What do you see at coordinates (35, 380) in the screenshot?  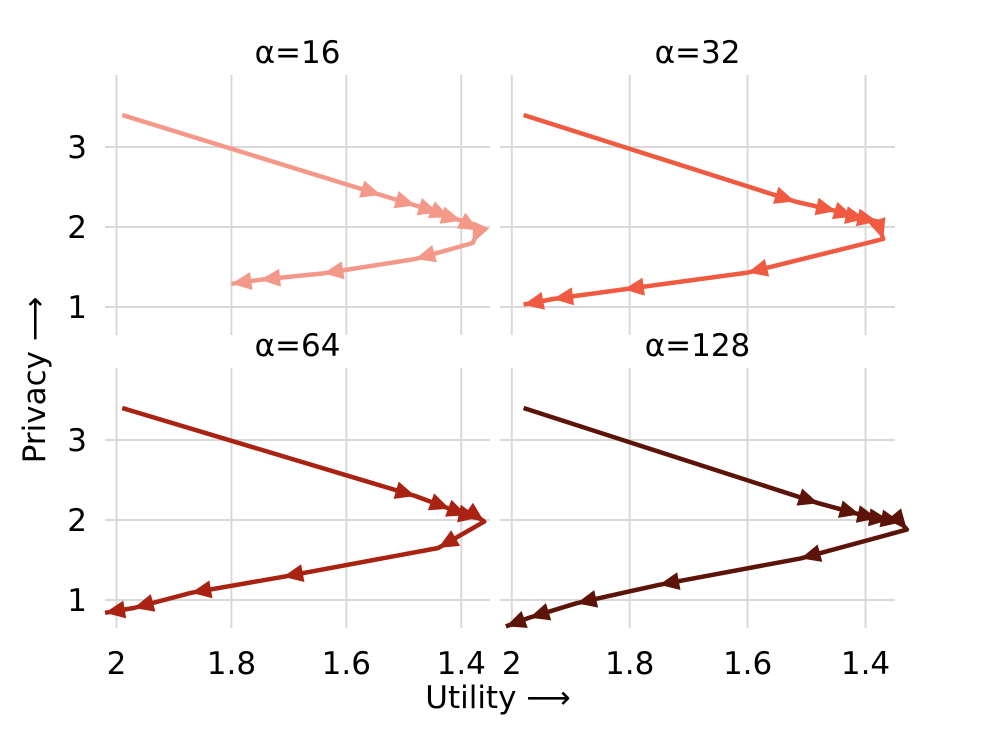 I see `y-axis-label: Privacy ⟶` at bounding box center [35, 380].